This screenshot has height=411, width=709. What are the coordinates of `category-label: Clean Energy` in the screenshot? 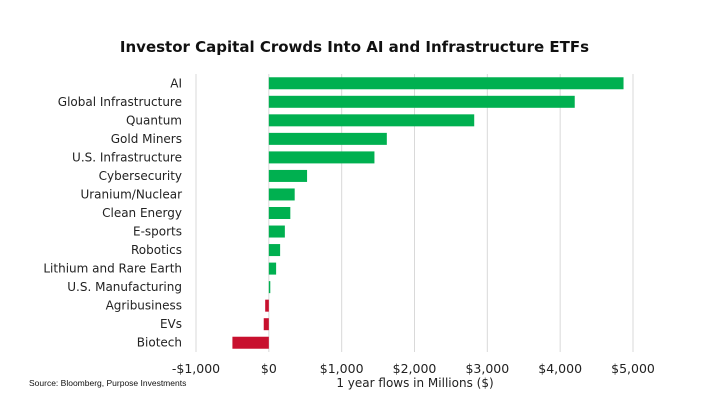 It's located at (142, 213).